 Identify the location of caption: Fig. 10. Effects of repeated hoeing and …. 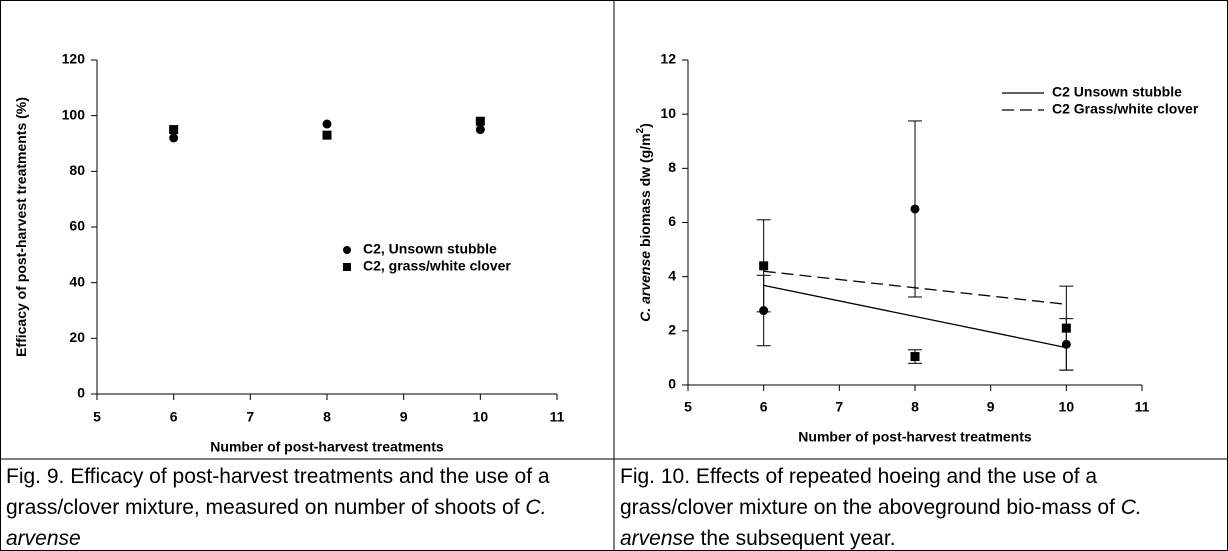
(918, 506).